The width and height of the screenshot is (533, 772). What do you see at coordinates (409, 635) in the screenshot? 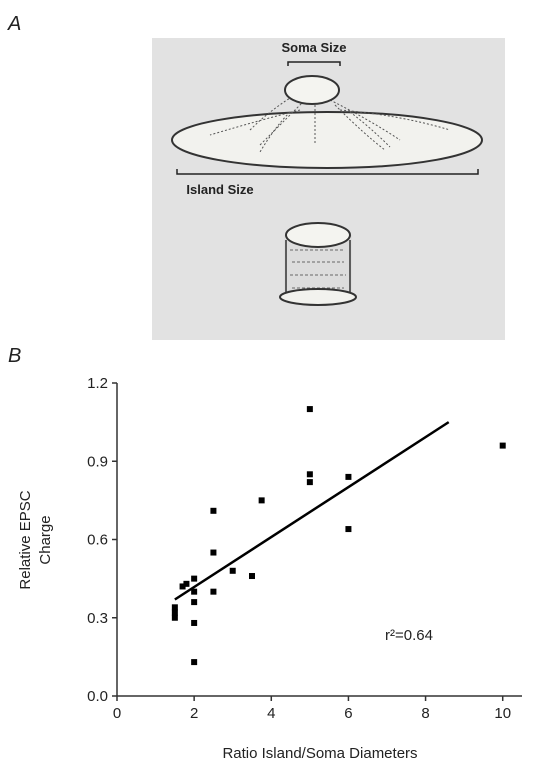
I see `annotation: r²=0.64` at bounding box center [409, 635].